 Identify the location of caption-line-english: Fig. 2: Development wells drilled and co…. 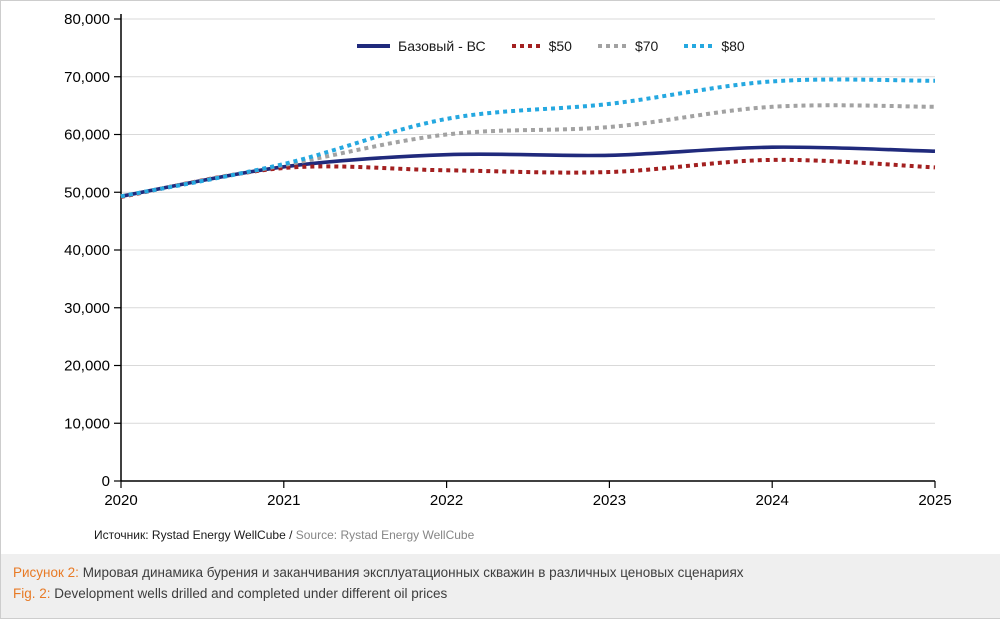
(501, 593).